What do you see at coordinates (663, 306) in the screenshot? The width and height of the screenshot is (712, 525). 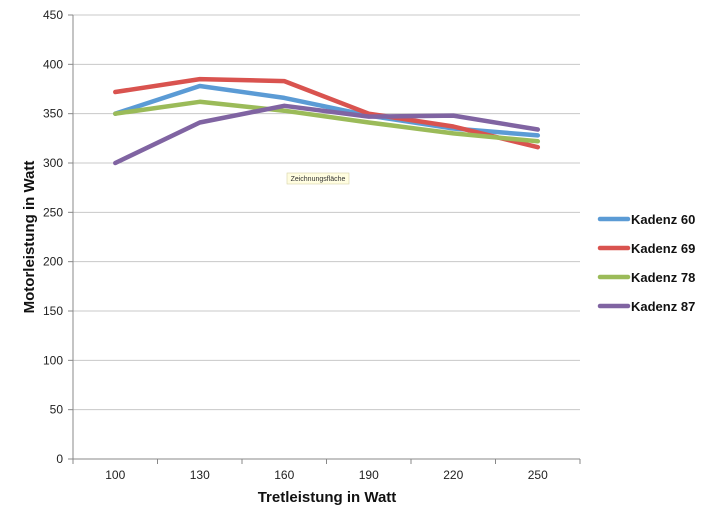 I see `legend-label: Kadenz 87` at bounding box center [663, 306].